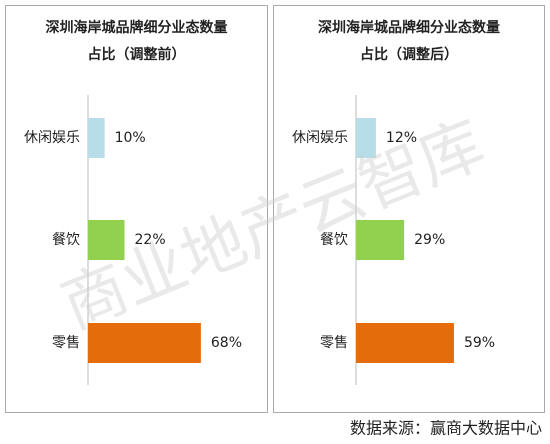  What do you see at coordinates (429, 240) in the screenshot?
I see `value-label: 29%` at bounding box center [429, 240].